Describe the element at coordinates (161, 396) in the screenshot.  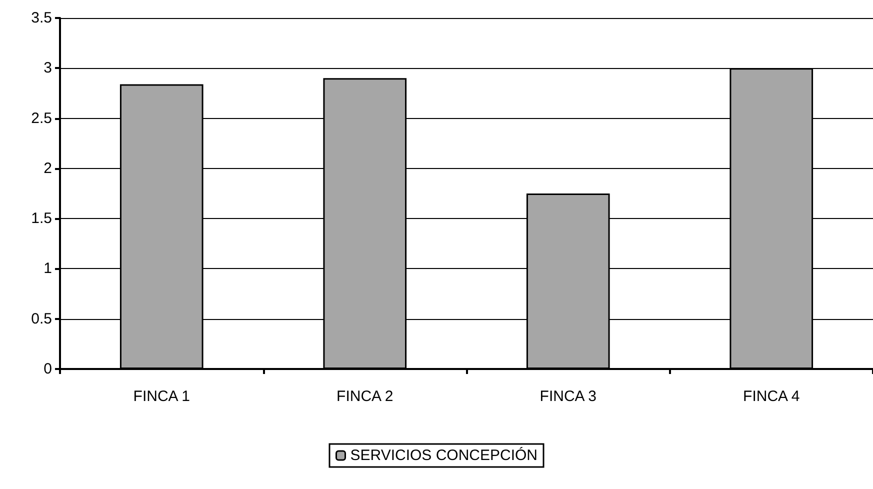
I see `x-tick-label: FINCA 1` at that location.